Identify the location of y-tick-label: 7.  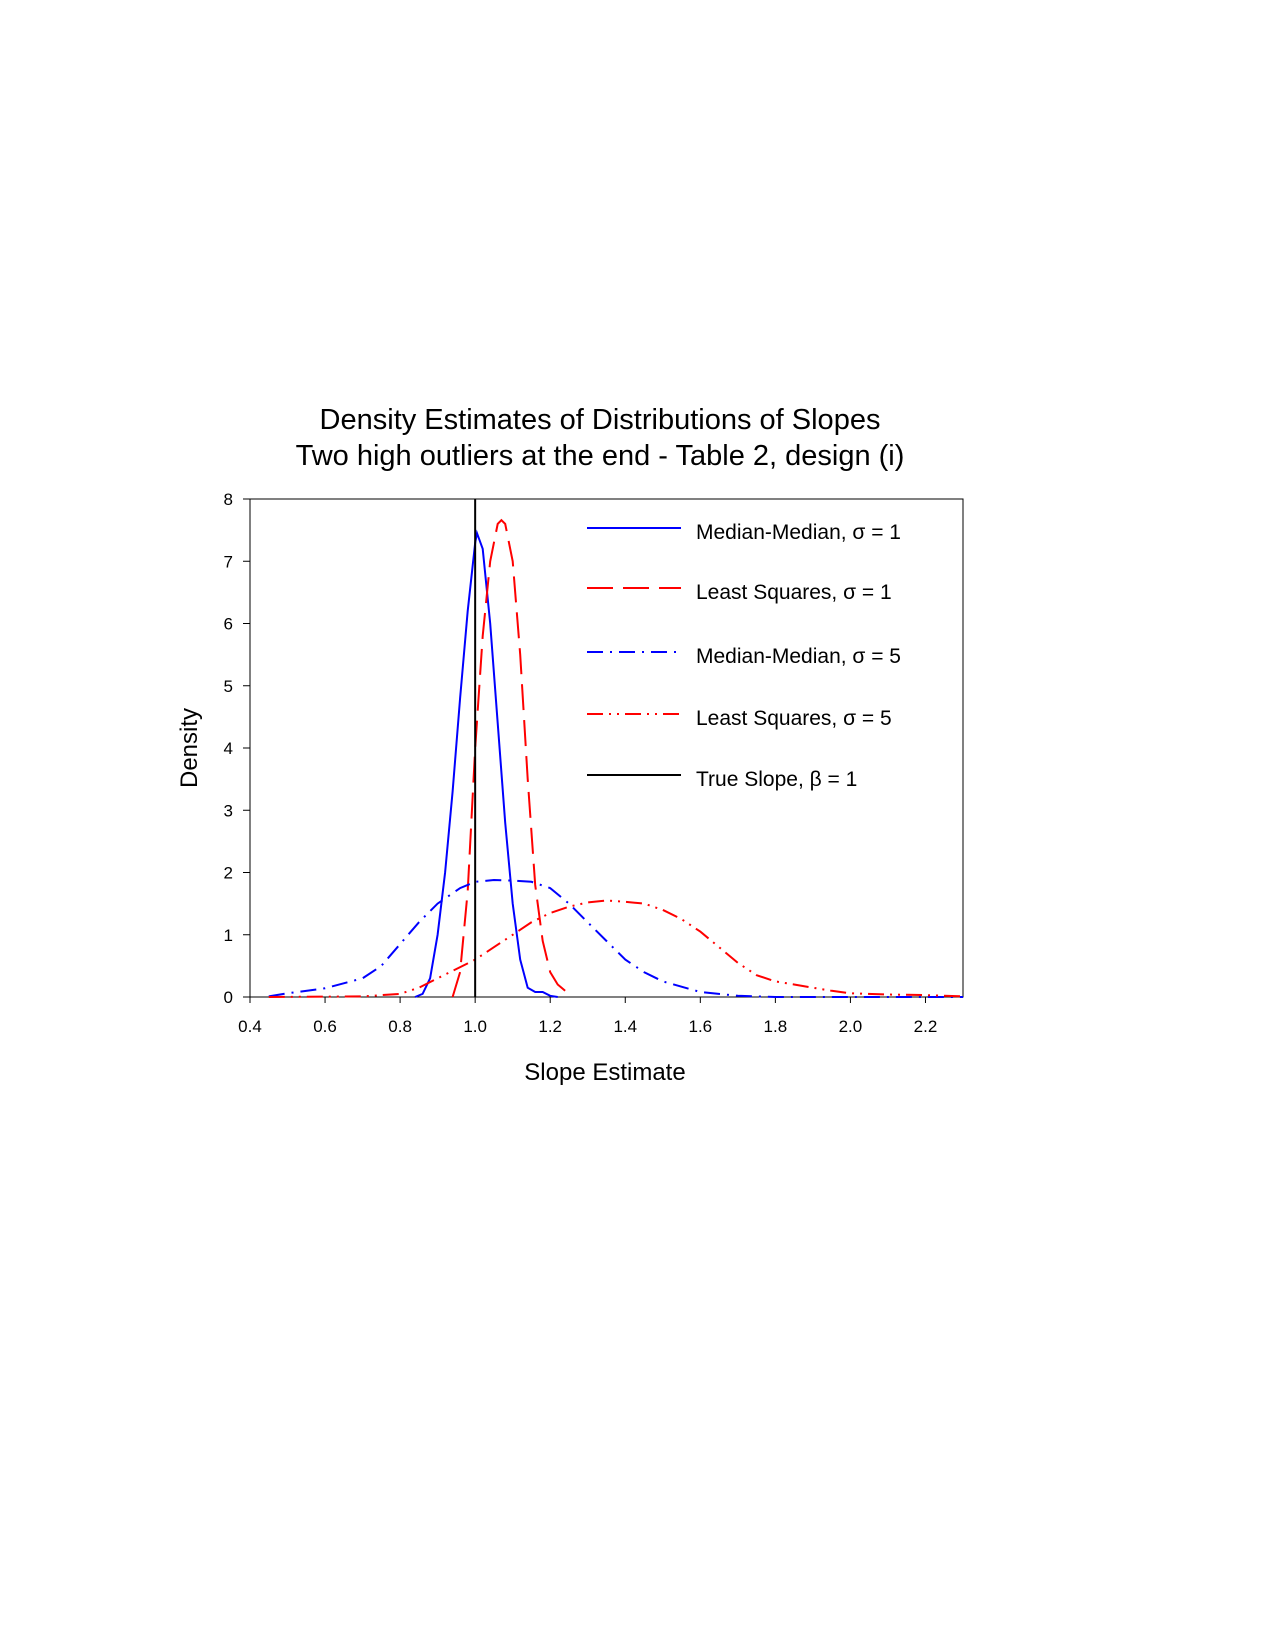
(228, 561).